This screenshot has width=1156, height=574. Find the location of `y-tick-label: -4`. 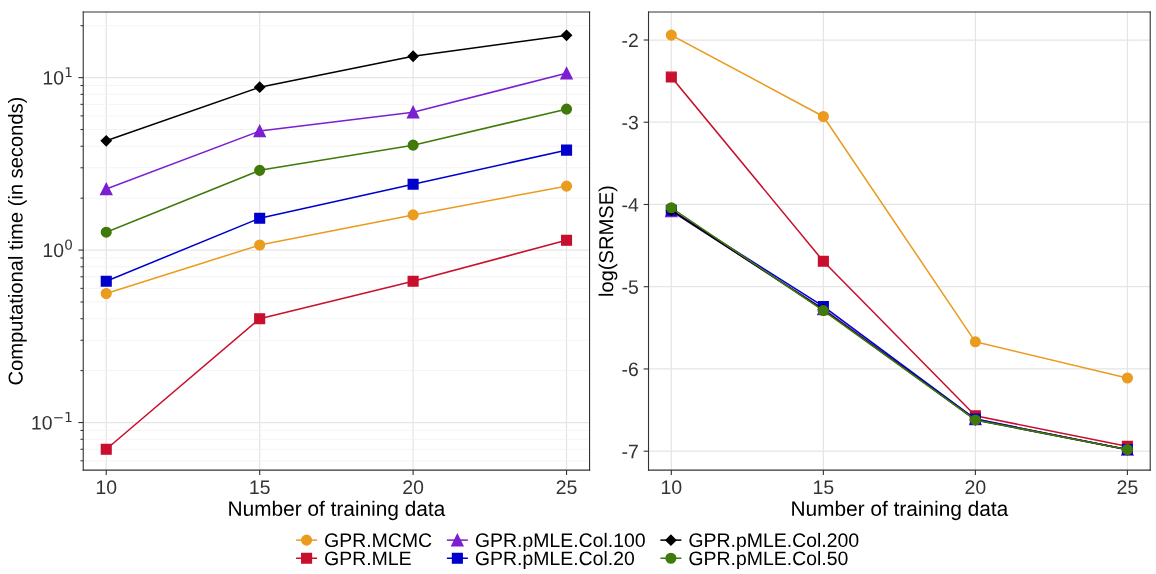

y-tick-label: -4 is located at coordinates (630, 205).